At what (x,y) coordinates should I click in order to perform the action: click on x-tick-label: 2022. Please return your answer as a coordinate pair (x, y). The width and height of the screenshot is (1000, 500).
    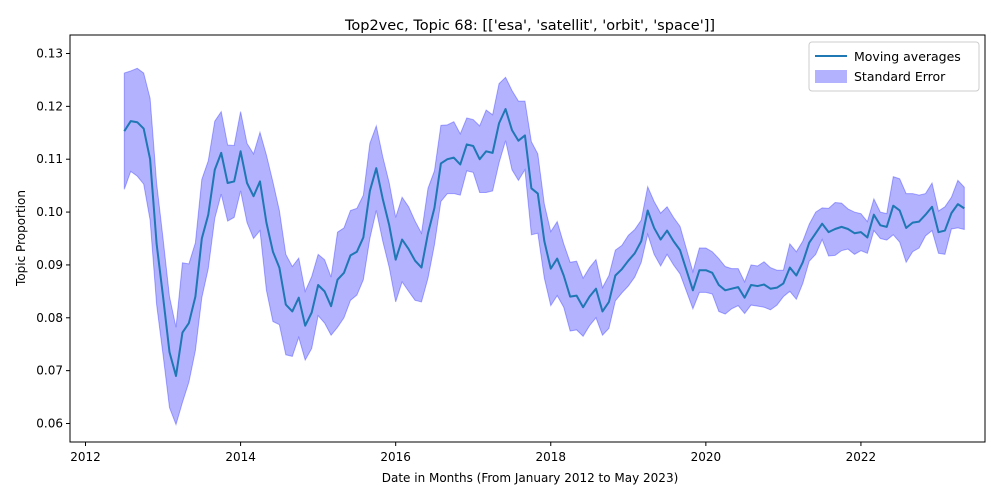
    Looking at the image, I should click on (861, 457).